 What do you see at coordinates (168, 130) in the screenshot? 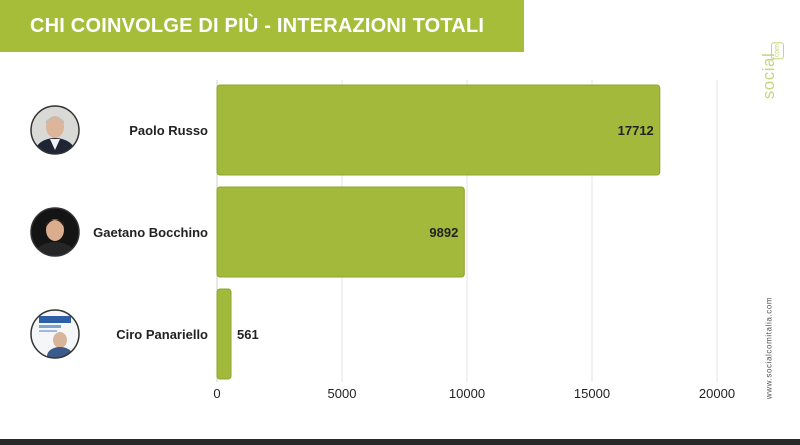
I see `category-label: Paolo Russo` at bounding box center [168, 130].